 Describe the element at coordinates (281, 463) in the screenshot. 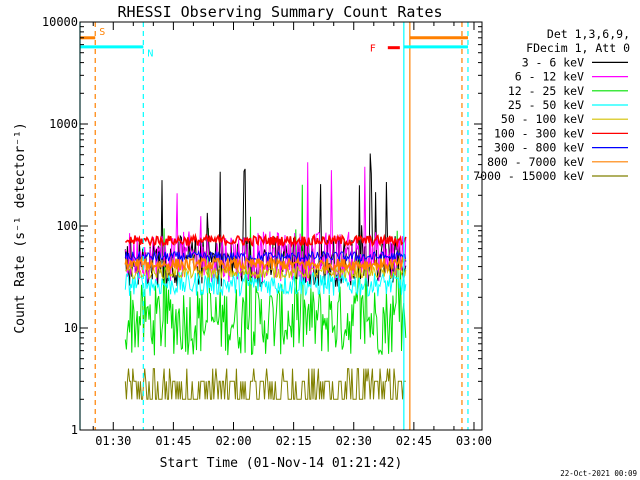

I see `x-axis-label: Start Time (01-Nov-14 01:21:42)` at that location.